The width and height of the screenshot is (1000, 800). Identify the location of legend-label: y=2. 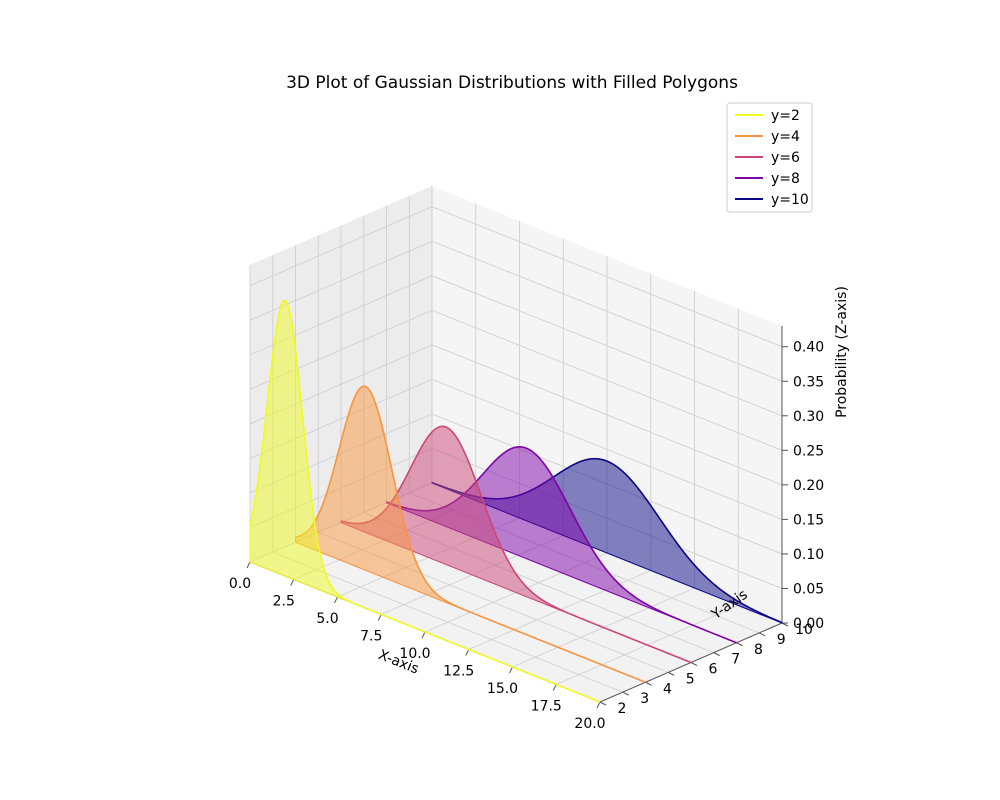
(785, 116).